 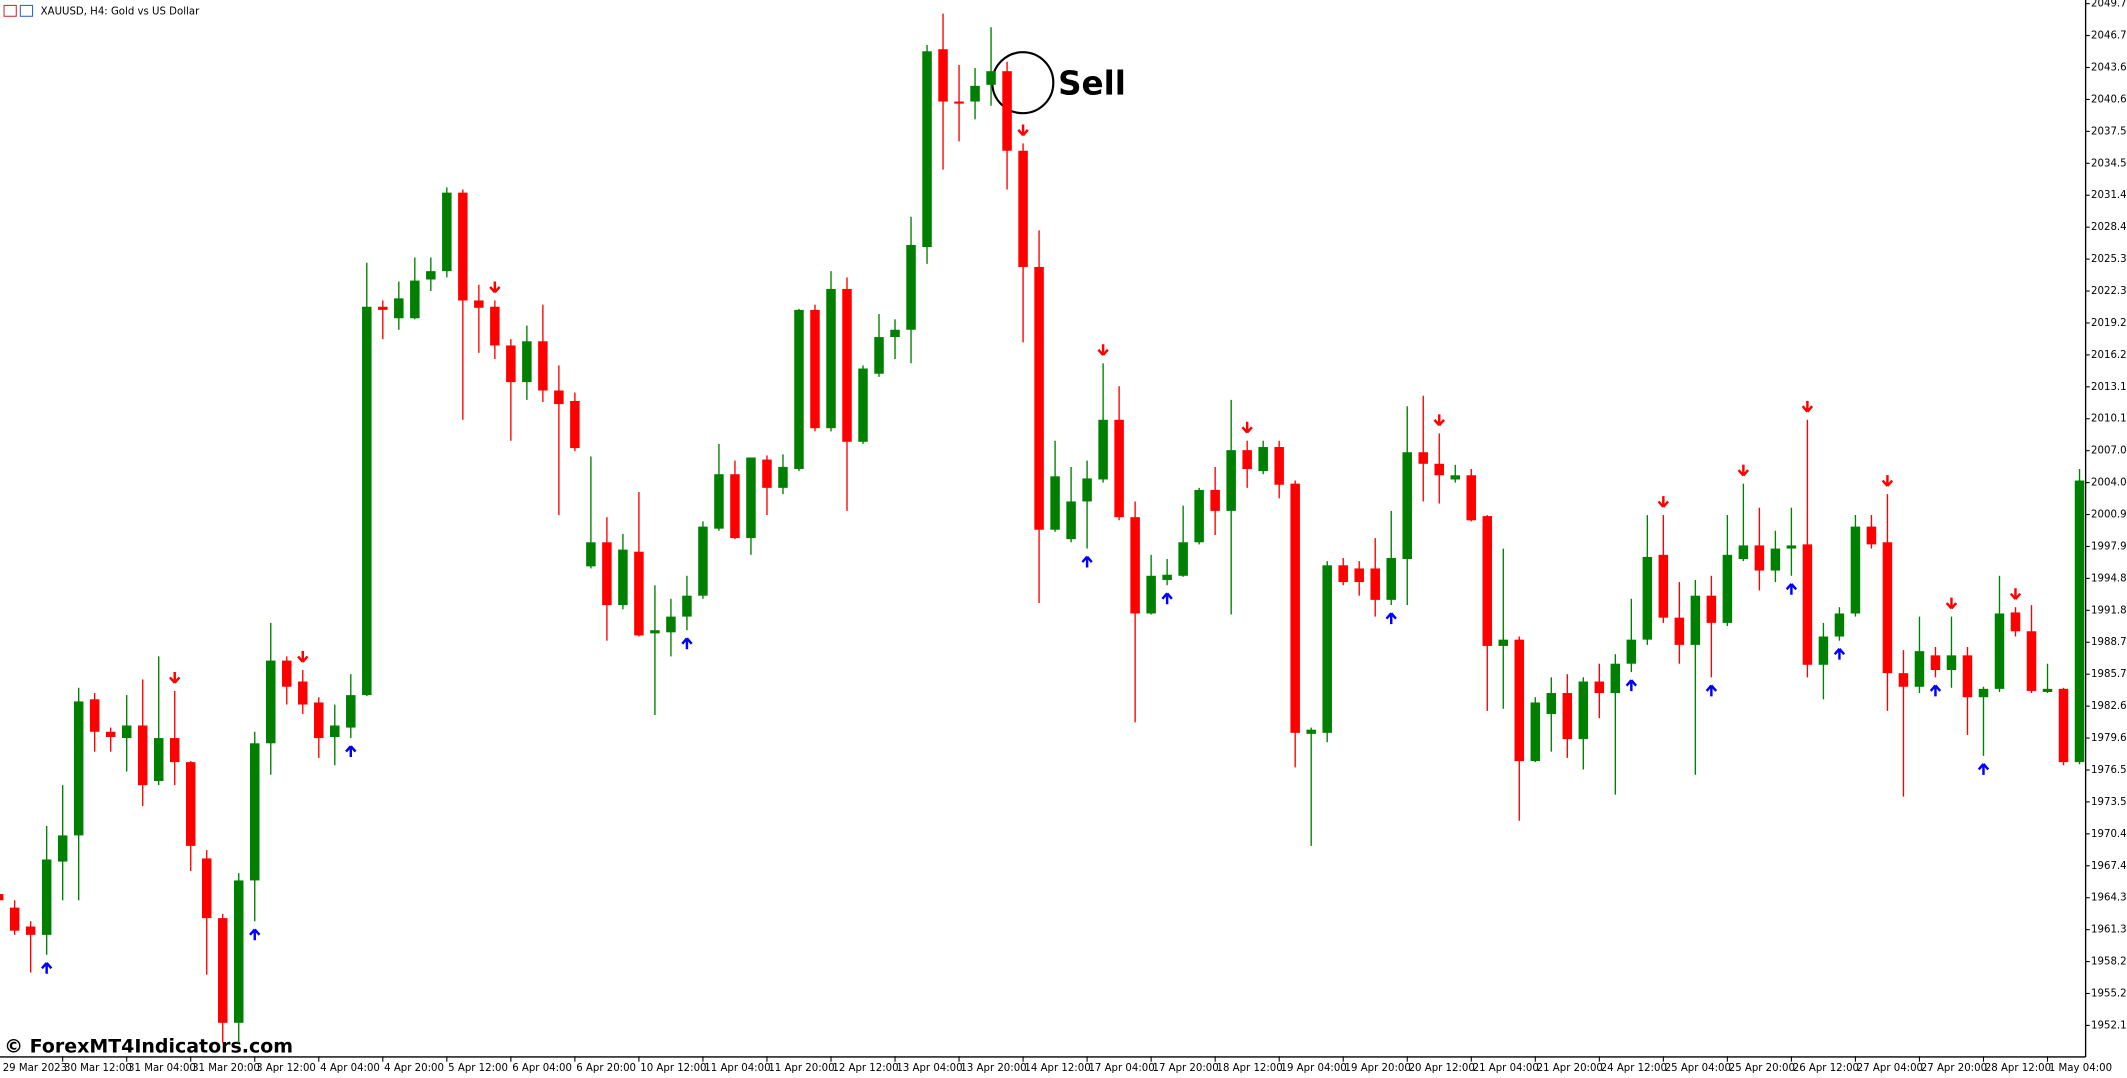 I want to click on y-tick-label: 1988.75, so click(x=2109, y=642).